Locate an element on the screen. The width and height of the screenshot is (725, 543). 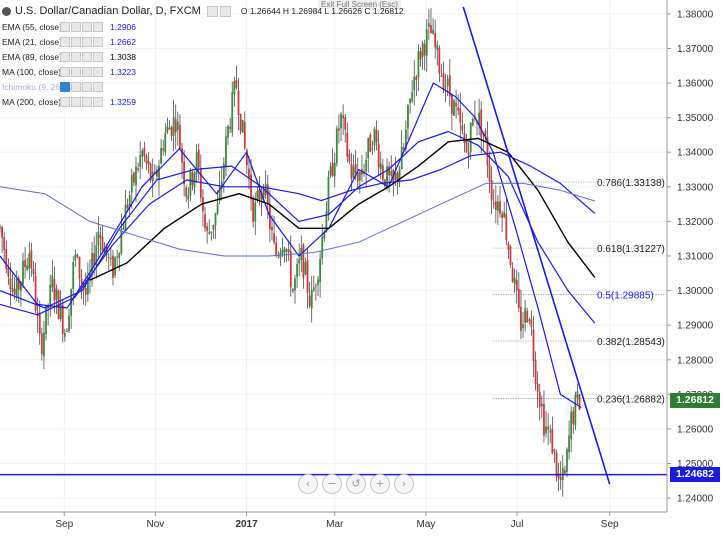
indicator-row: EMA (89, close) 1.3038 is located at coordinates (69, 57).